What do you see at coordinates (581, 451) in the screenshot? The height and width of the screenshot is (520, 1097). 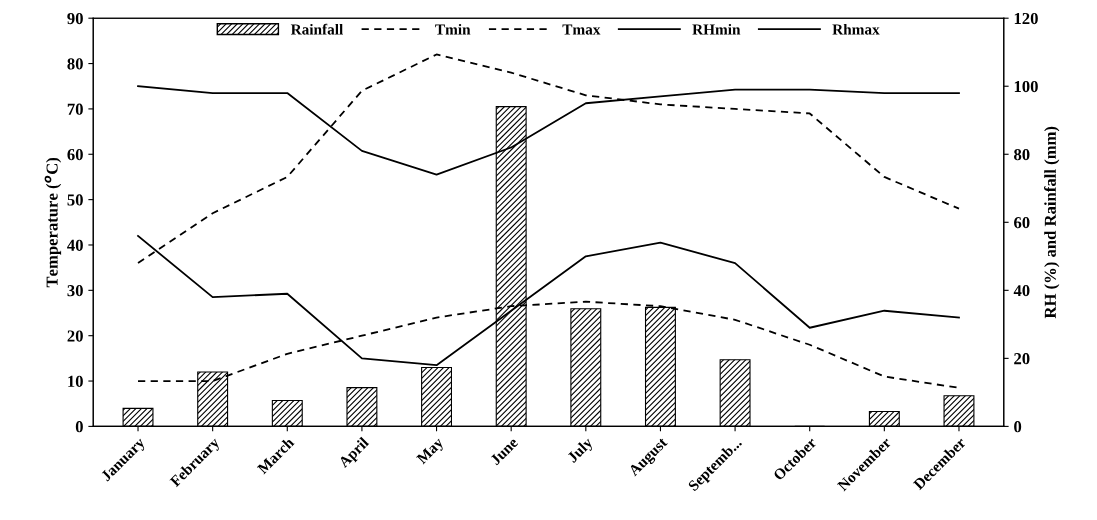 I see `x-tick-label: July` at bounding box center [581, 451].